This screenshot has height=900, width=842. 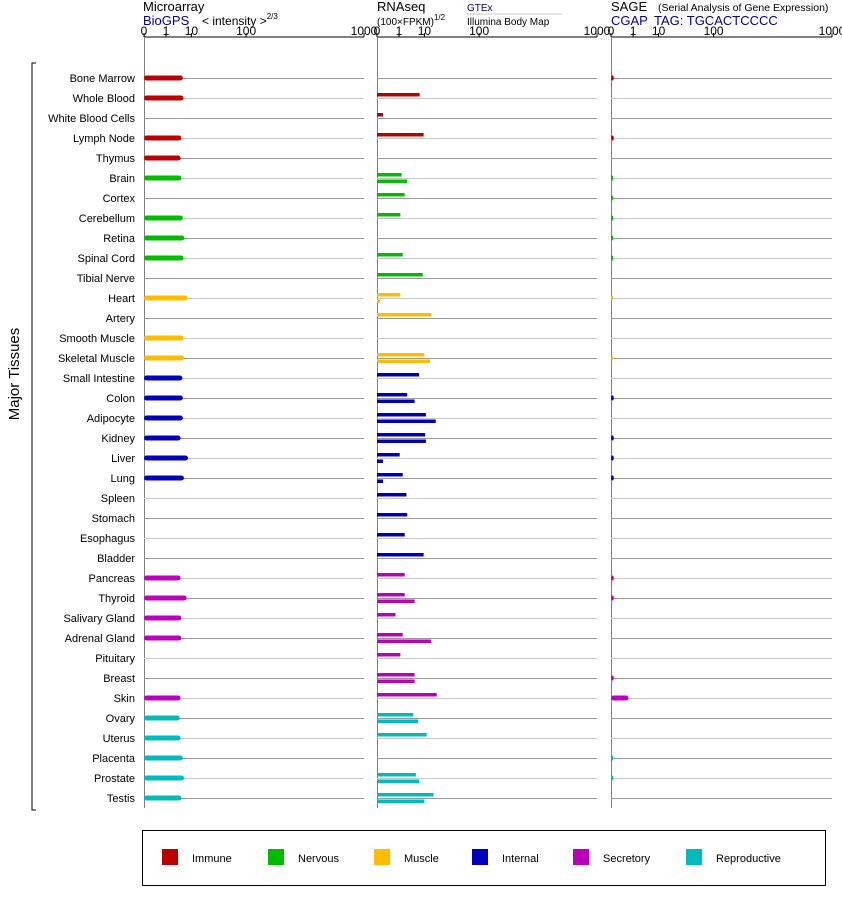 I want to click on tissue-label: Prostate, so click(x=114, y=779).